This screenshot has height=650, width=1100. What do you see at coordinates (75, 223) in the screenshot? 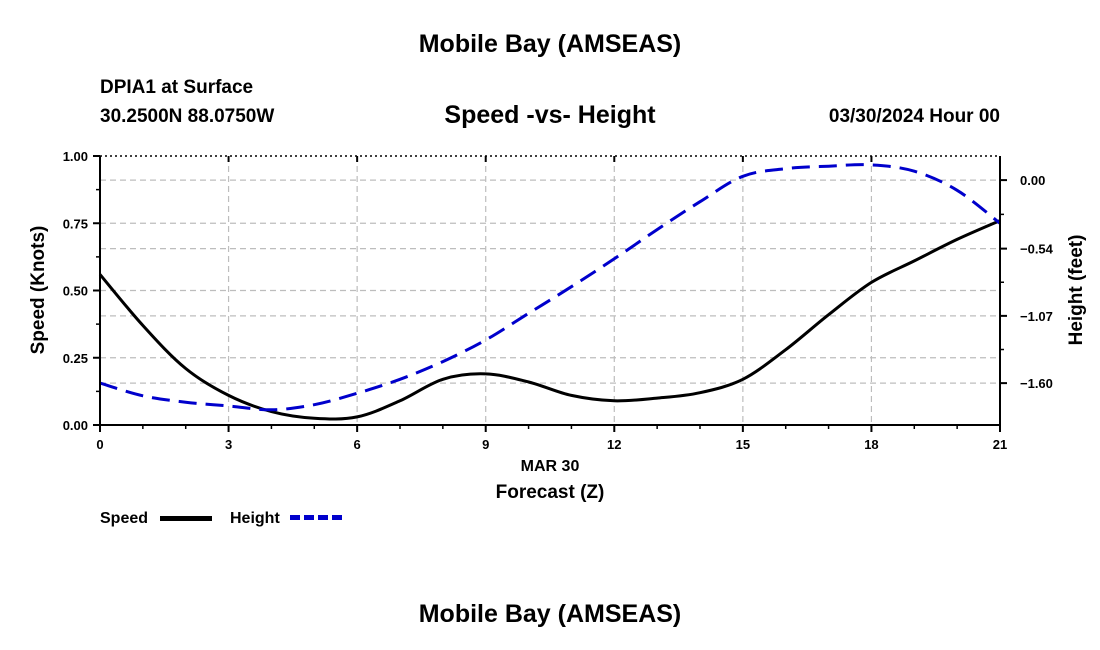
I see `y-tick-label: 0.75` at bounding box center [75, 223].